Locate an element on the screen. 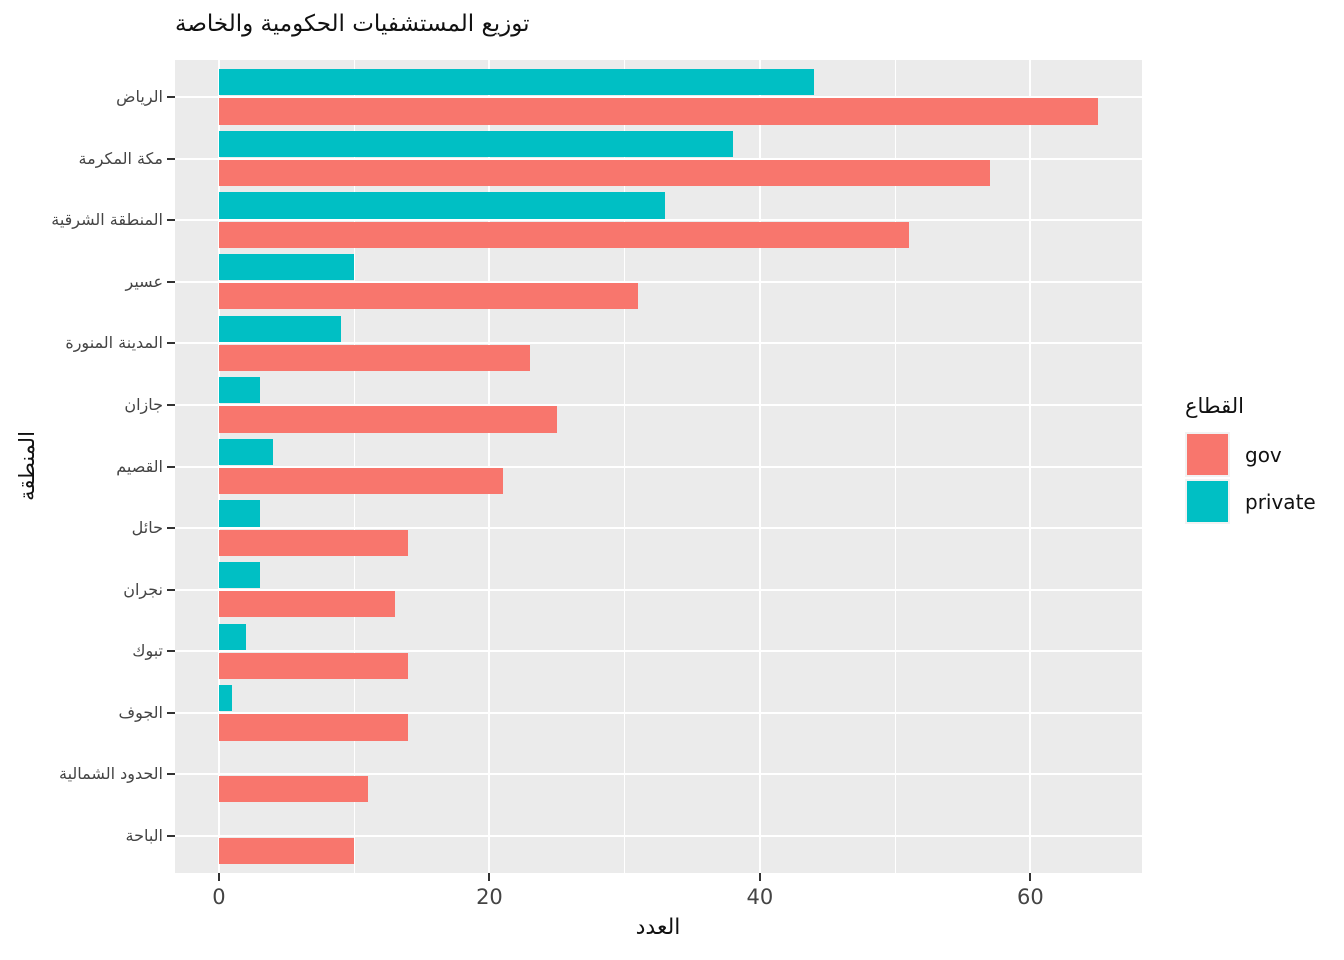 The height and width of the screenshot is (960, 1344). legend-label-gov: gov is located at coordinates (1263, 454).